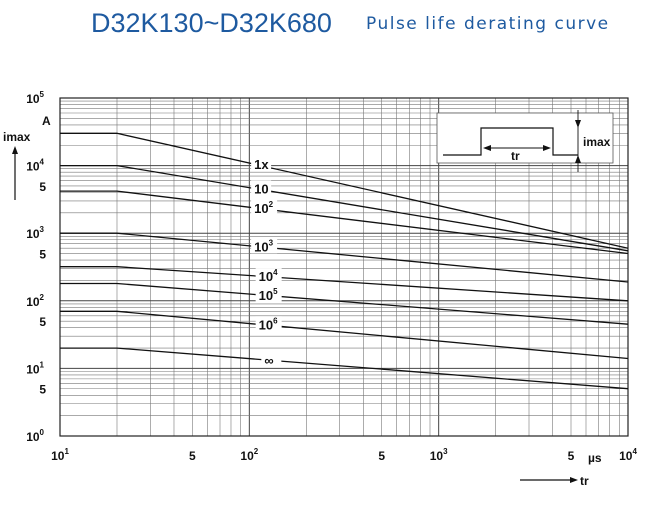 The height and width of the screenshot is (509, 650). What do you see at coordinates (344, 455) in the screenshot?
I see `x-tick-labels: 10¹ 5 10² 5 10³ 5 10⁴` at bounding box center [344, 455].